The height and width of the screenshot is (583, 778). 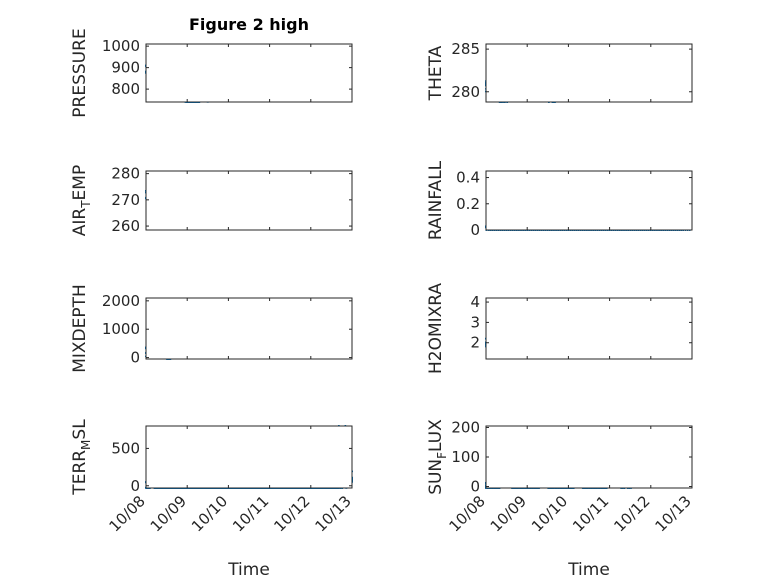 I want to click on y-tick-label: 3, so click(x=475, y=322).